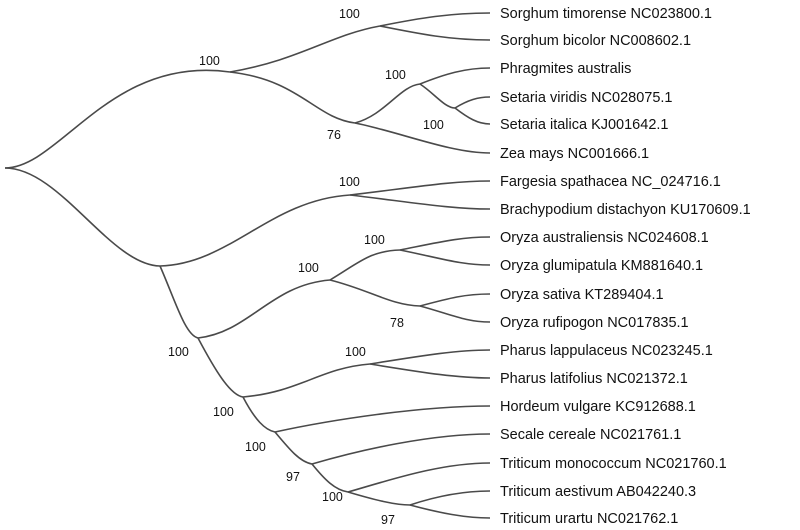 This screenshot has height=530, width=800. Describe the element at coordinates (117, 119) in the screenshot. I see `branch-root-upper` at that location.